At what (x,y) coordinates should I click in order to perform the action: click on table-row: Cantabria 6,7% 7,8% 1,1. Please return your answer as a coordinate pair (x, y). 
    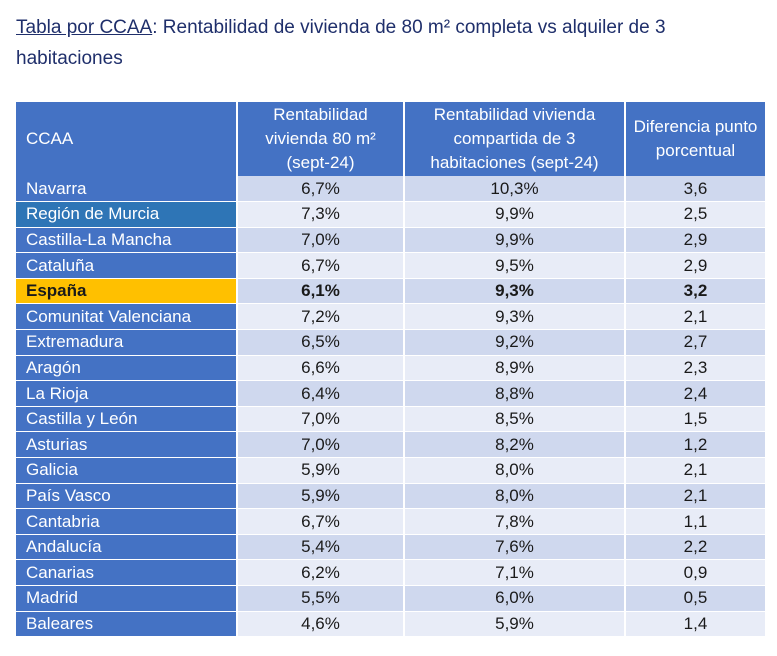
    Looking at the image, I should click on (390, 521).